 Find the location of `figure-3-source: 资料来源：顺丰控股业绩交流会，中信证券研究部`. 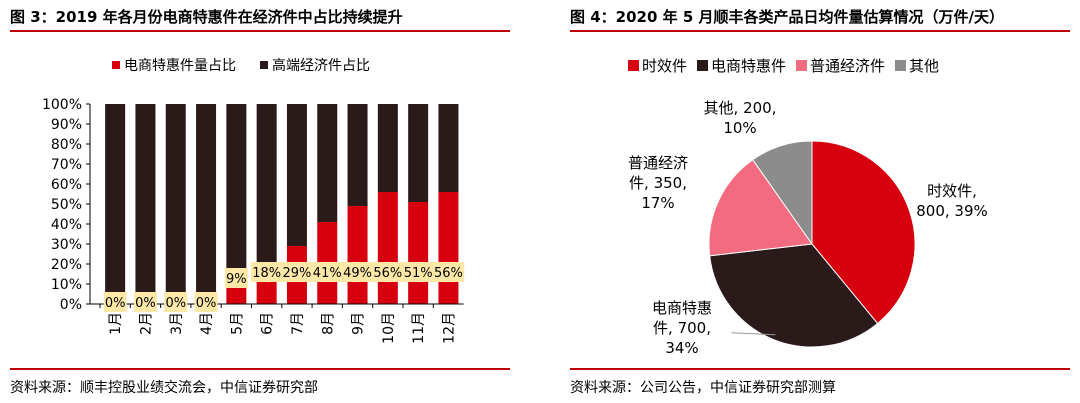

figure-3-source: 资料来源：顺丰控股业绩交流会，中信证券研究部 is located at coordinates (164, 388).